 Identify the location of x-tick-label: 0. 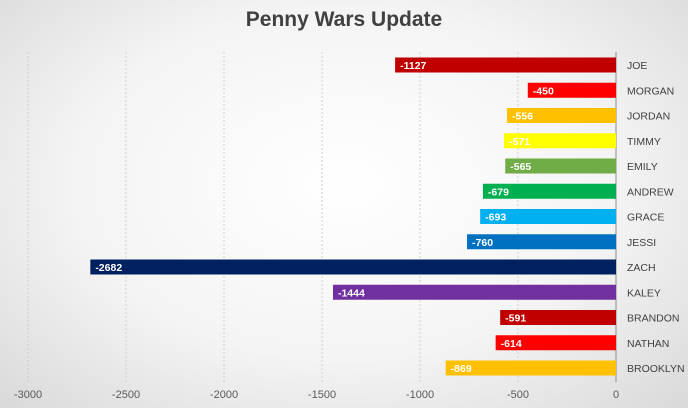
(616, 395).